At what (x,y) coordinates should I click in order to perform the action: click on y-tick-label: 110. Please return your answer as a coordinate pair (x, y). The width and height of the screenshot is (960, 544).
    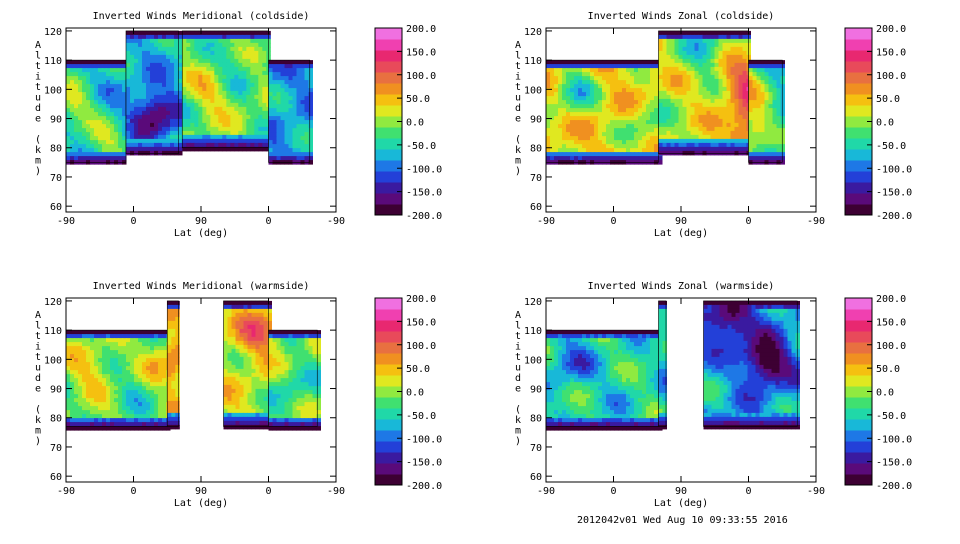
    Looking at the image, I should click on (53, 331).